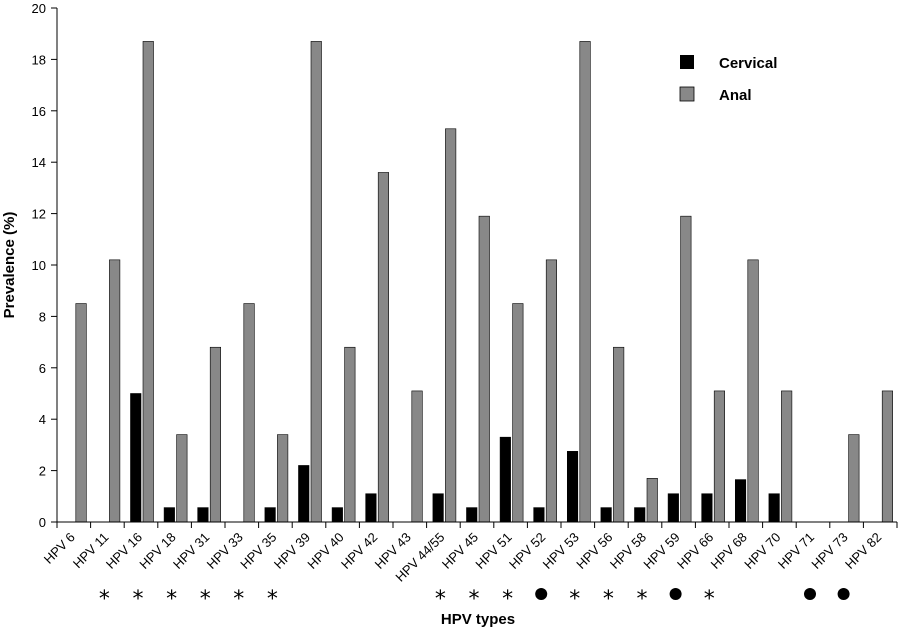 This screenshot has width=900, height=630. What do you see at coordinates (42, 522) in the screenshot?
I see `y-tick-label-0: 0` at bounding box center [42, 522].